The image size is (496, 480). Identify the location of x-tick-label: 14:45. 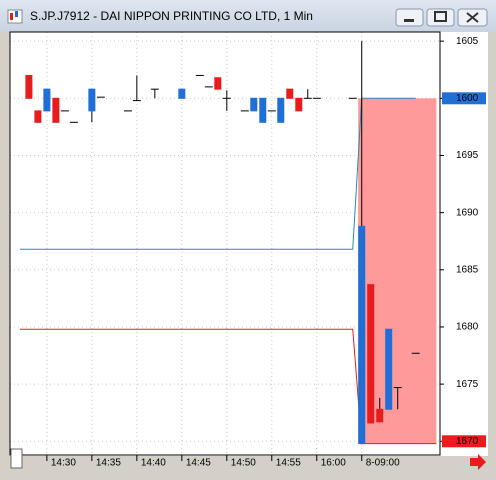
(198, 463).